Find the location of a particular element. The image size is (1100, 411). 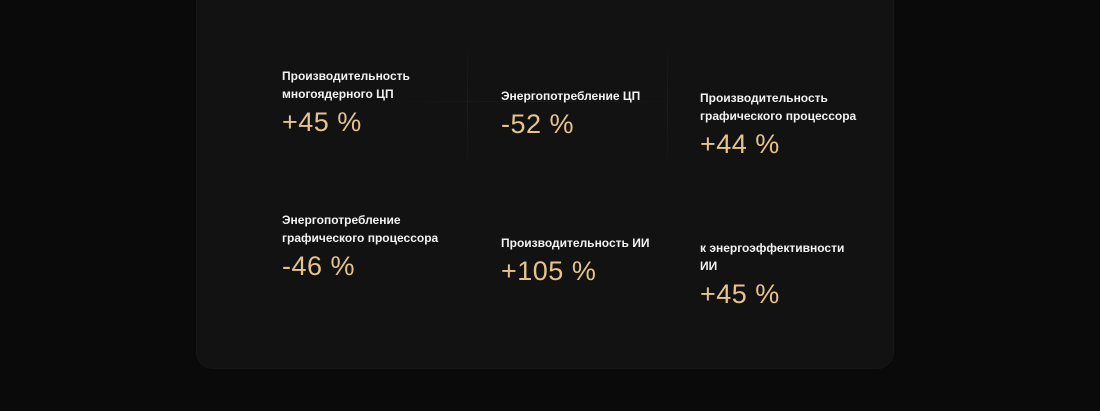

stat-label: к энергоэффективности ИИ is located at coordinates (772, 257).